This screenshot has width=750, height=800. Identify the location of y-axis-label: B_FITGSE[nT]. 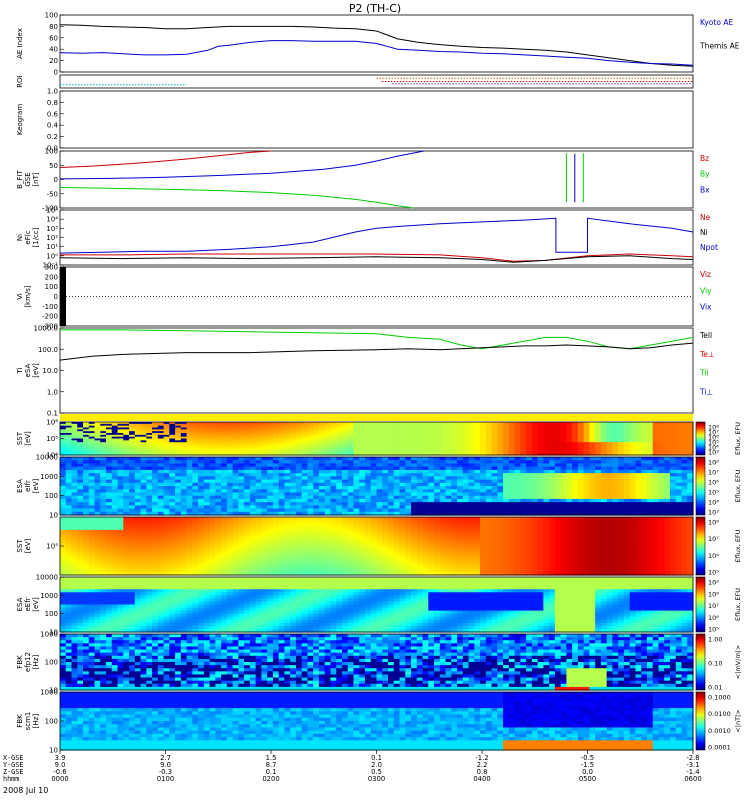
(28, 178).